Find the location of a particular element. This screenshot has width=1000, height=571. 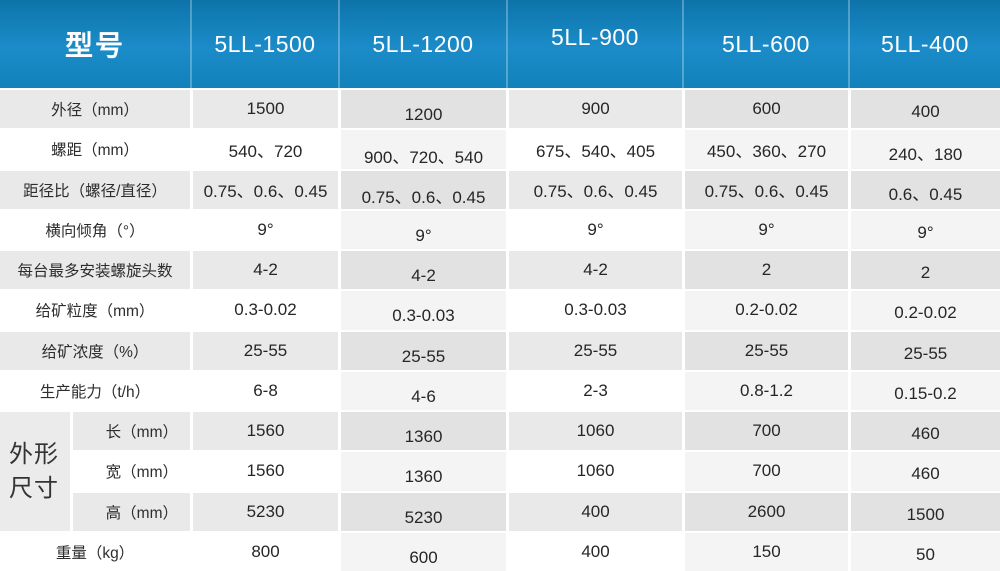

table-row-height: 高（mm） 5230 5230 400 2600 1500 is located at coordinates (535, 510).